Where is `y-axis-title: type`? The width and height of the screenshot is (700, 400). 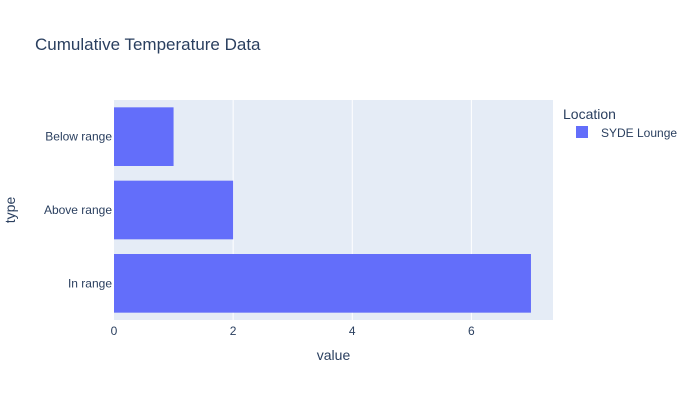 y-axis-title: type is located at coordinates (10, 210).